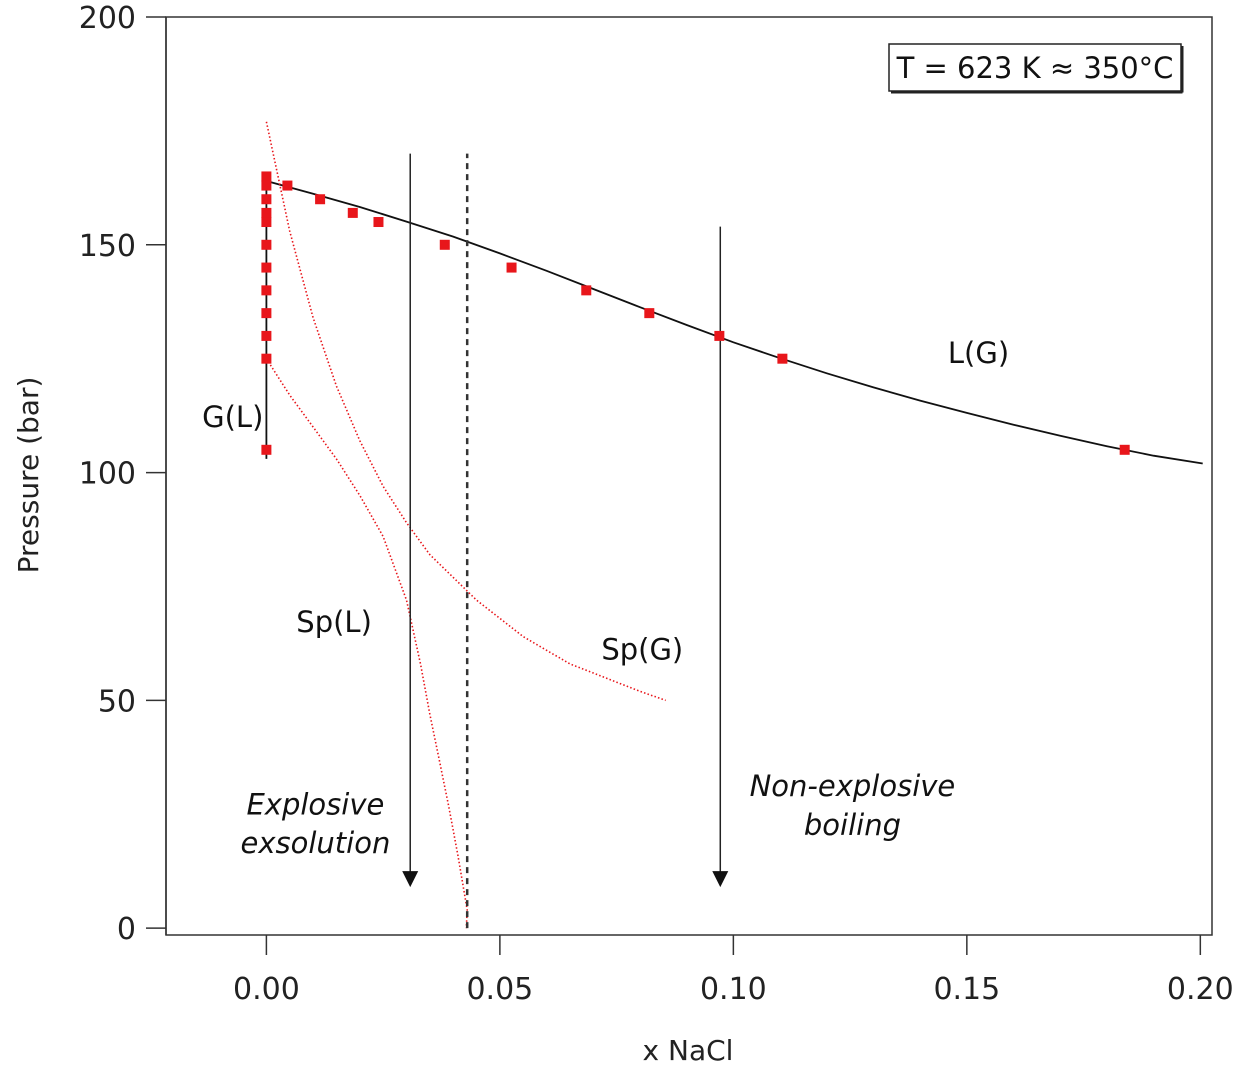  What do you see at coordinates (367, 643) in the screenshot?
I see `series-line-sp-l` at bounding box center [367, 643].